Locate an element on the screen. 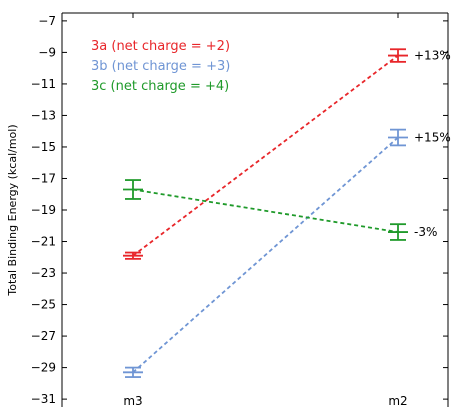 The image size is (462, 411). change-annotation: +15% is located at coordinates (432, 138).